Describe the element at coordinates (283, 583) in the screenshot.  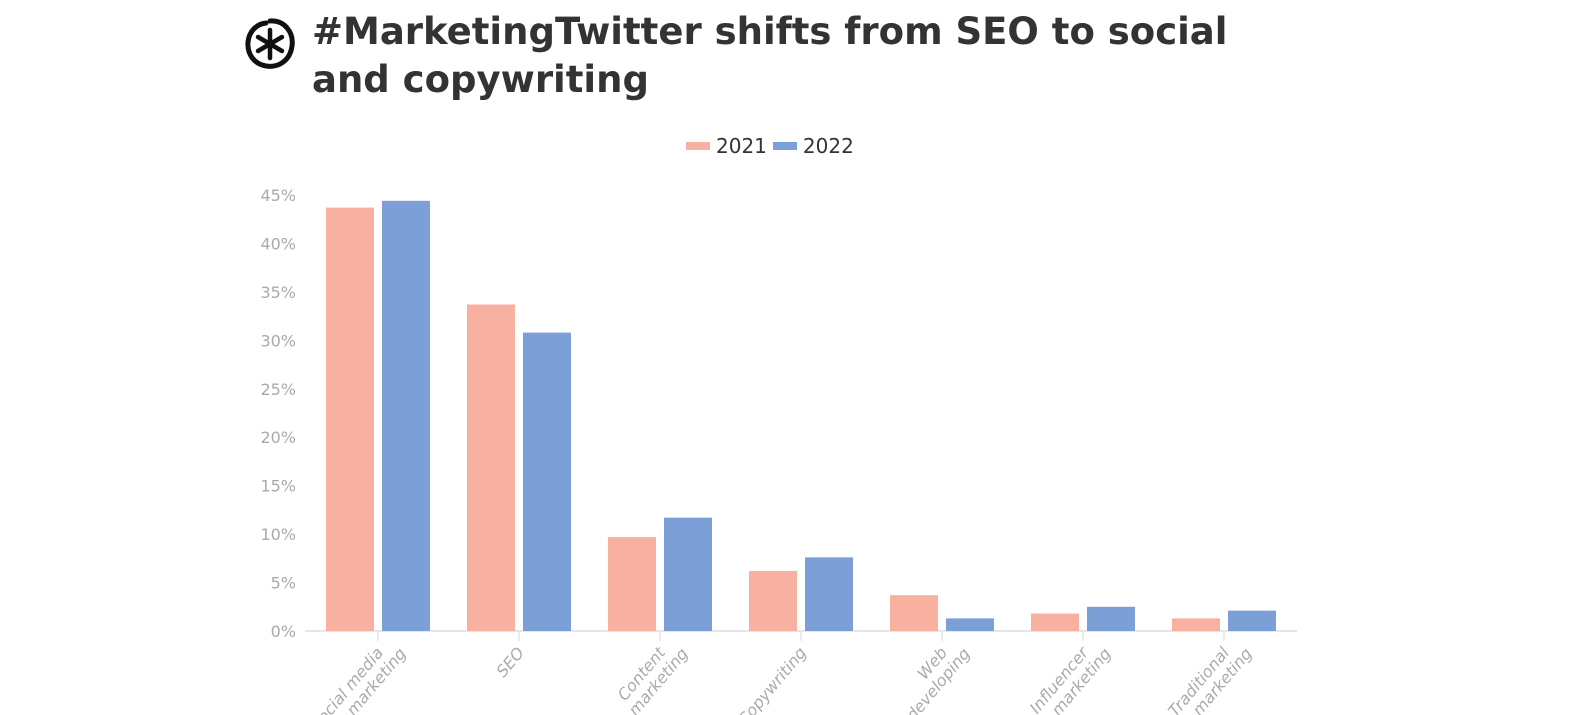
I see `y-tick-label: 5%` at that location.